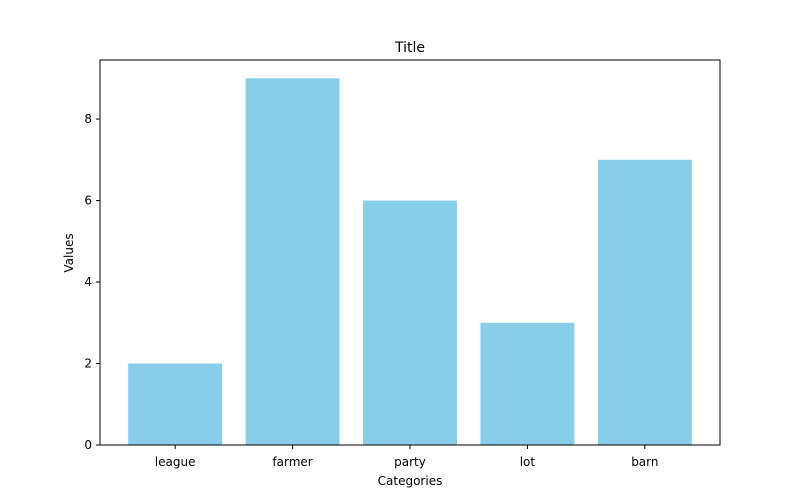 This screenshot has width=800, height=500. What do you see at coordinates (175, 404) in the screenshot?
I see `bar-league` at bounding box center [175, 404].